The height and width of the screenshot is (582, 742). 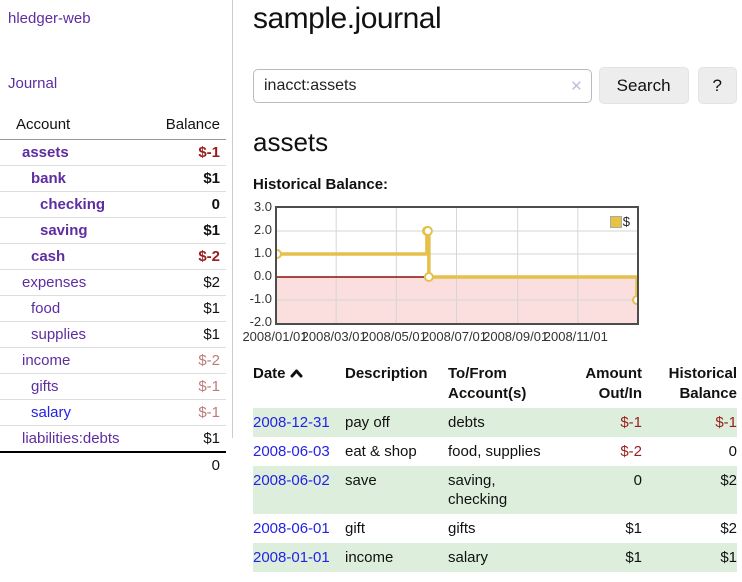 What do you see at coordinates (422, 85) in the screenshot?
I see `search-input` at bounding box center [422, 85].